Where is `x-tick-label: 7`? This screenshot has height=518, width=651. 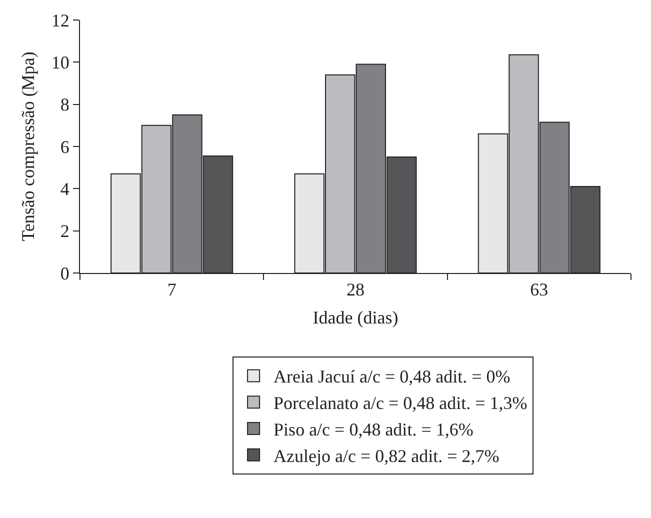
x-tick-label: 7 is located at coordinates (171, 290).